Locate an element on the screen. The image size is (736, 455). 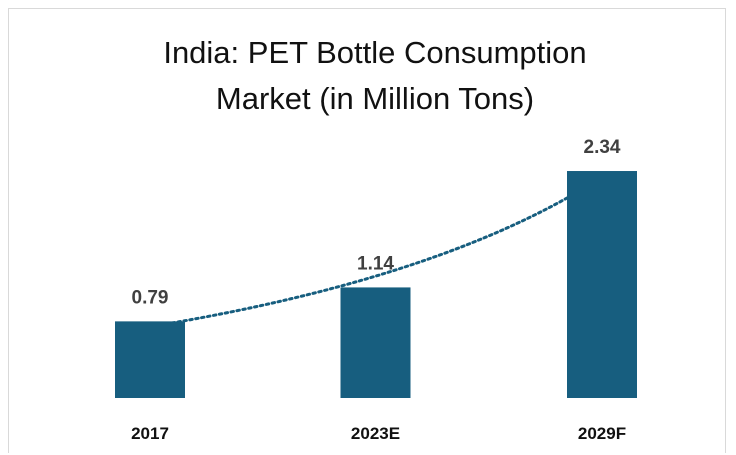
x-tick-label: 2017 is located at coordinates (150, 433).